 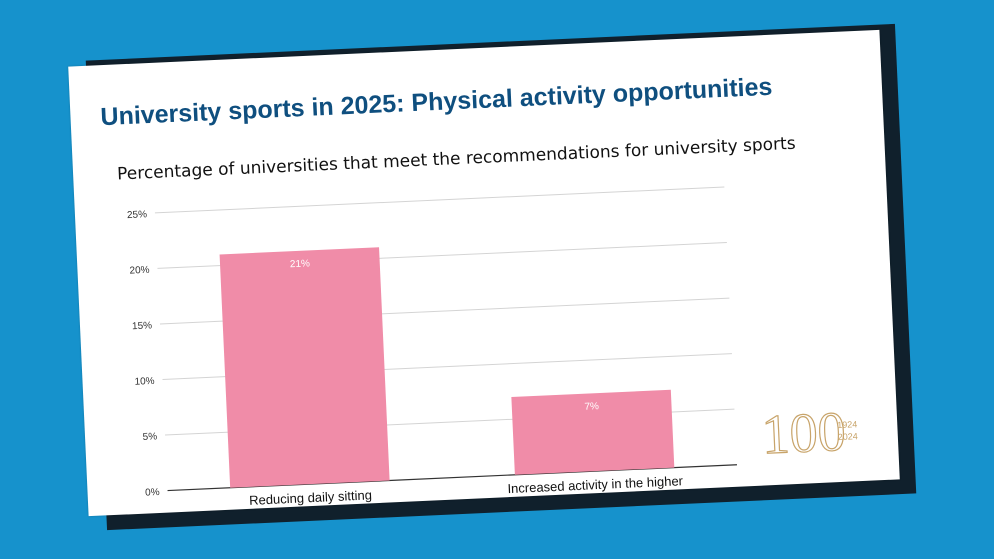 I want to click on y-tick-label: 5%, so click(x=149, y=437).